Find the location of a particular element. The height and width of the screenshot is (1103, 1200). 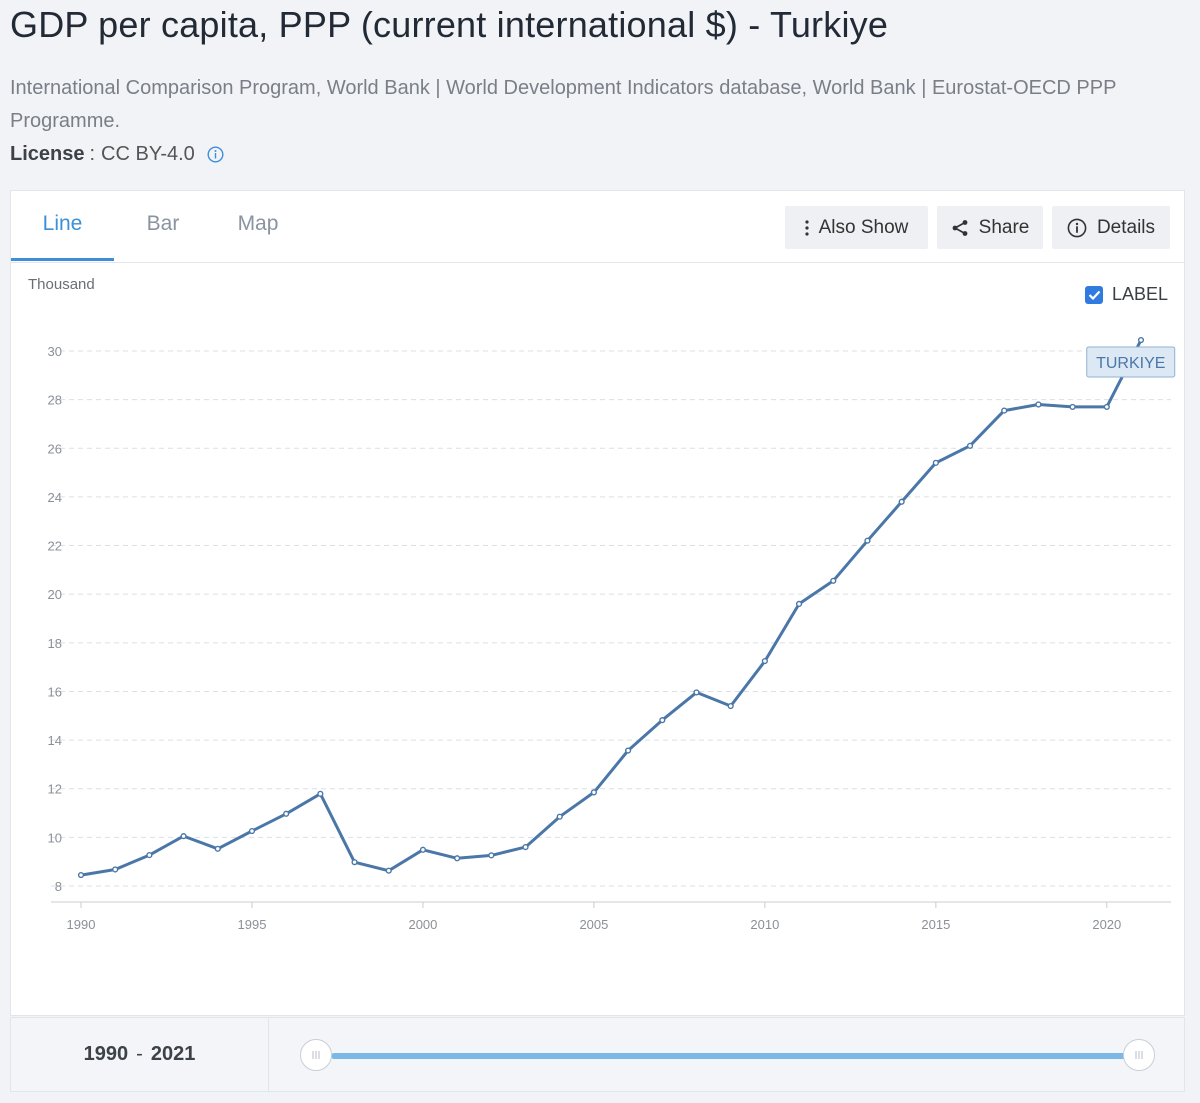

range-handle-end is located at coordinates (1139, 1055).